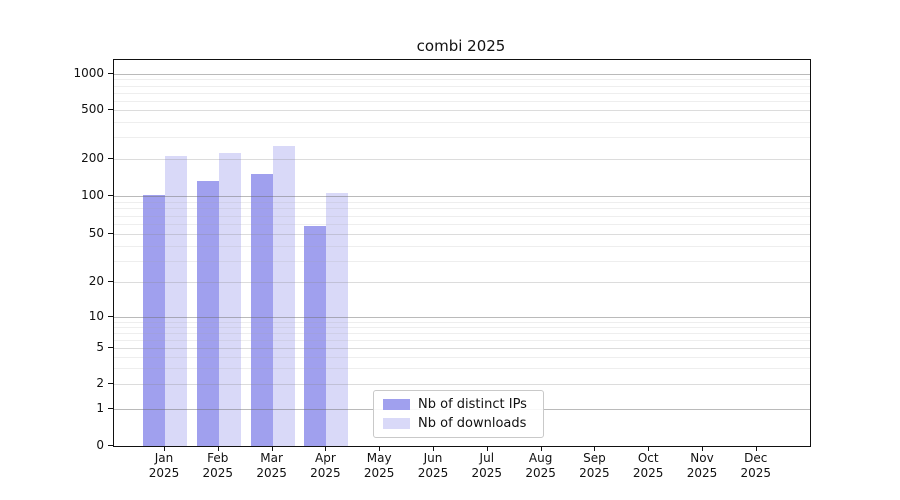 Image resolution: width=900 pixels, height=500 pixels. What do you see at coordinates (261, 310) in the screenshot?
I see `bar-distinct-ips-mar` at bounding box center [261, 310].